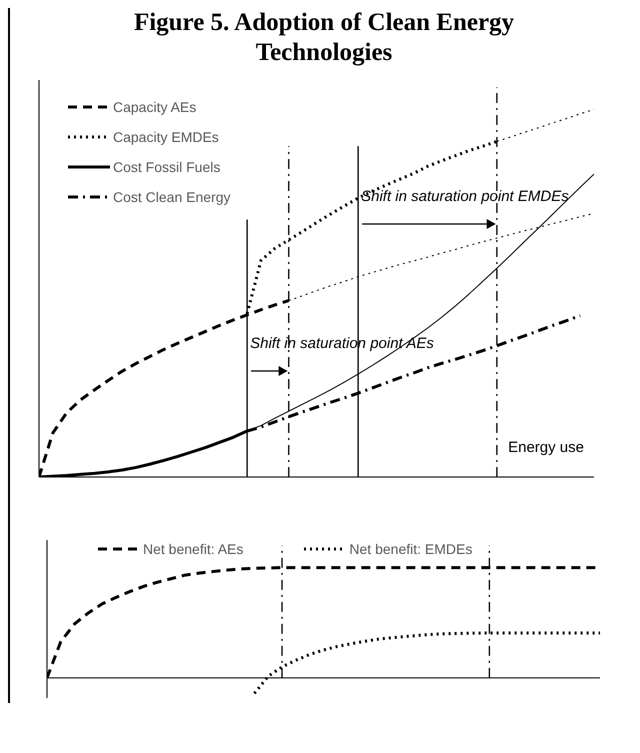 The width and height of the screenshot is (640, 753). I want to click on legend-label: Capacity EMDEs, so click(166, 137).